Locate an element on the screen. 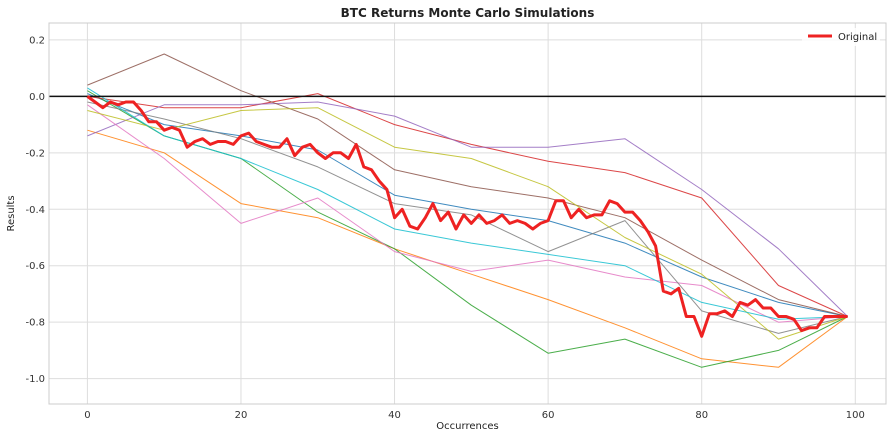 This screenshot has height=438, width=893. x-tick-label: 100 is located at coordinates (855, 415).